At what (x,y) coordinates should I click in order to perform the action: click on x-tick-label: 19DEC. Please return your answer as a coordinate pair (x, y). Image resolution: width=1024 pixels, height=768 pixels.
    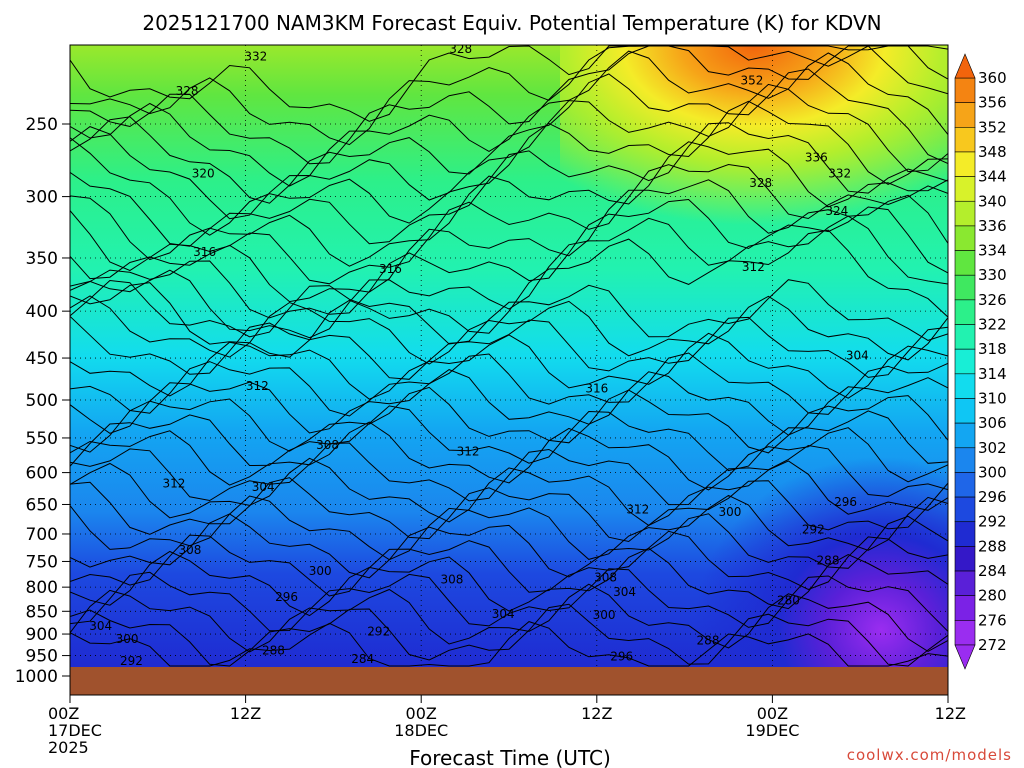
    Looking at the image, I should click on (772, 730).